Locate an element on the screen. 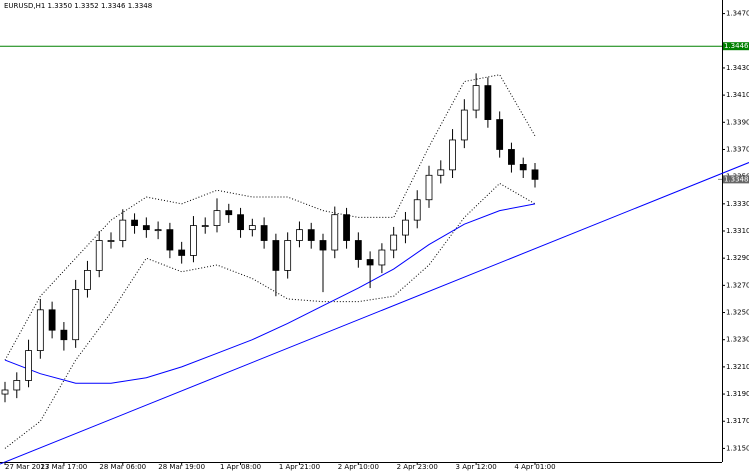 The height and width of the screenshot is (472, 749). x-tick-label: 2 Apr 10:00 is located at coordinates (358, 467).